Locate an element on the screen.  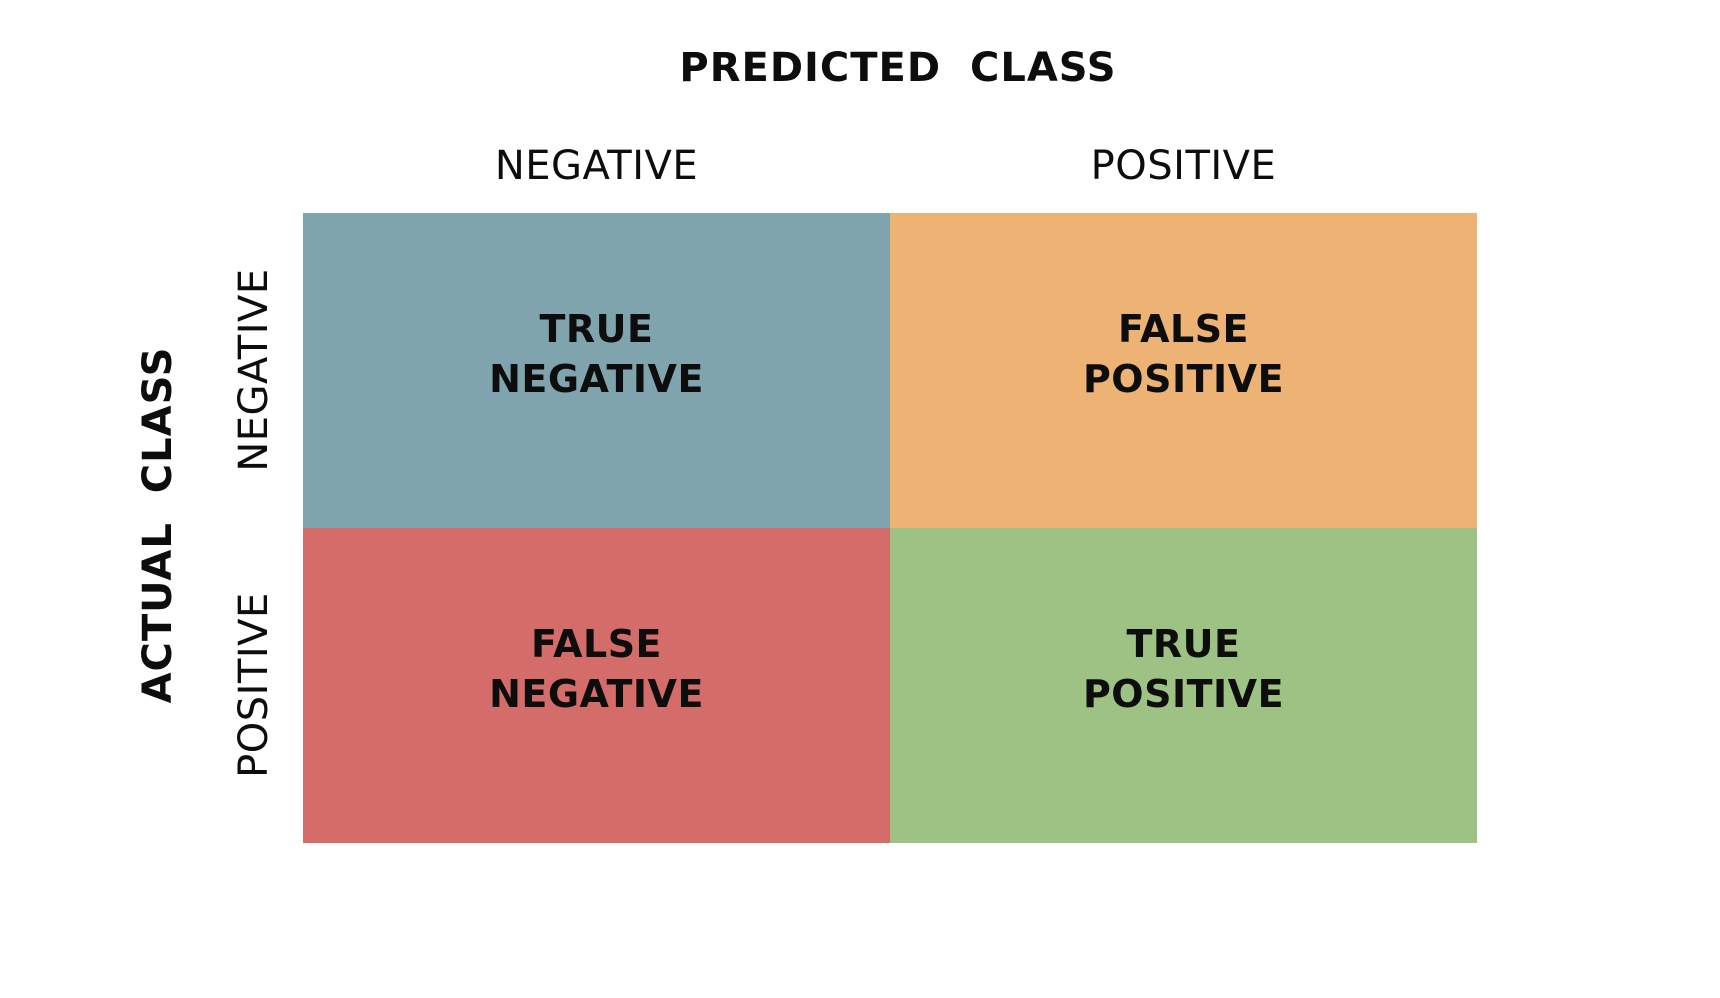
cell-label: TRUE POSITIVE is located at coordinates (1183, 669).